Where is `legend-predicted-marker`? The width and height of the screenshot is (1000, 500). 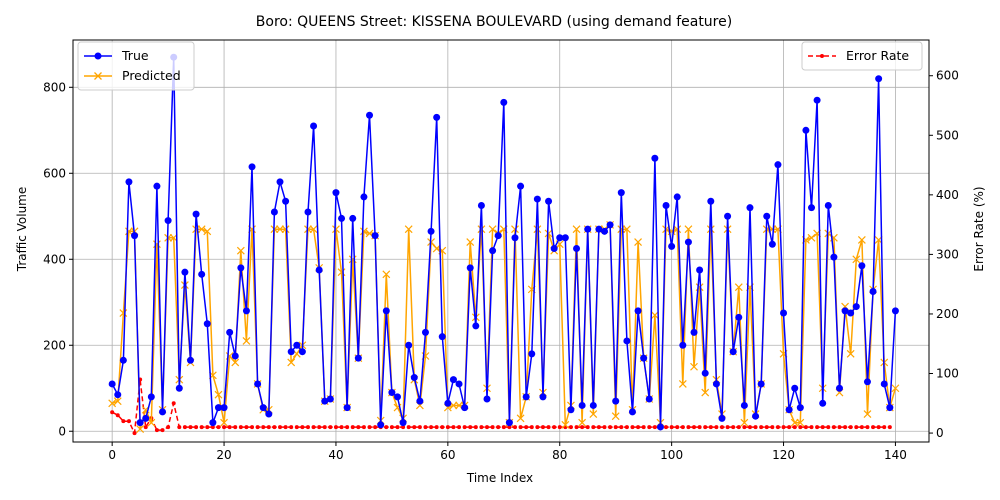 legend-predicted-marker is located at coordinates (98, 76).